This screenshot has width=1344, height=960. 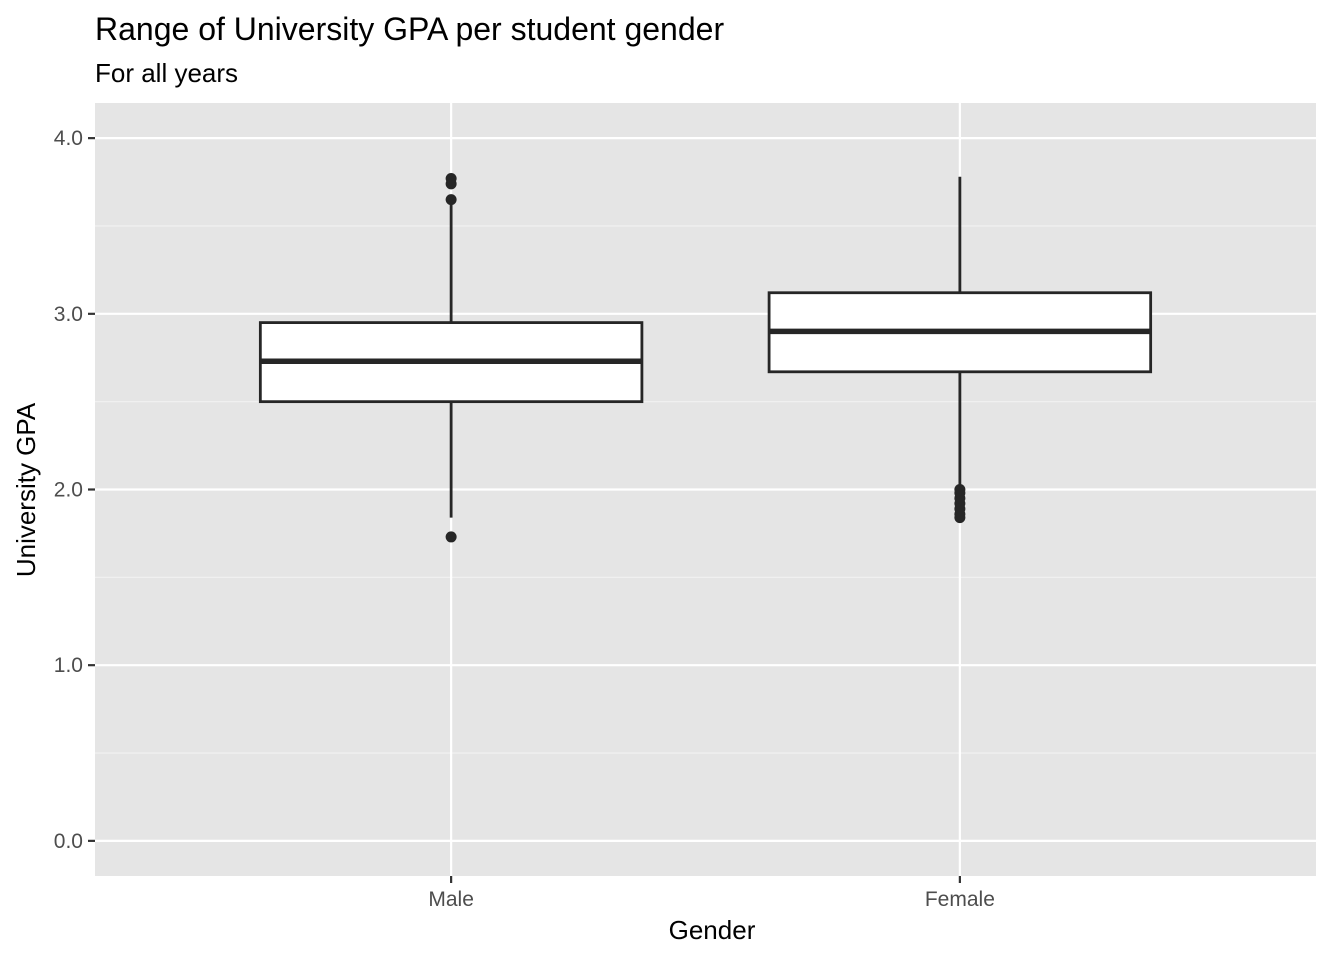 I want to click on x-tick-label: Female, so click(x=960, y=899).